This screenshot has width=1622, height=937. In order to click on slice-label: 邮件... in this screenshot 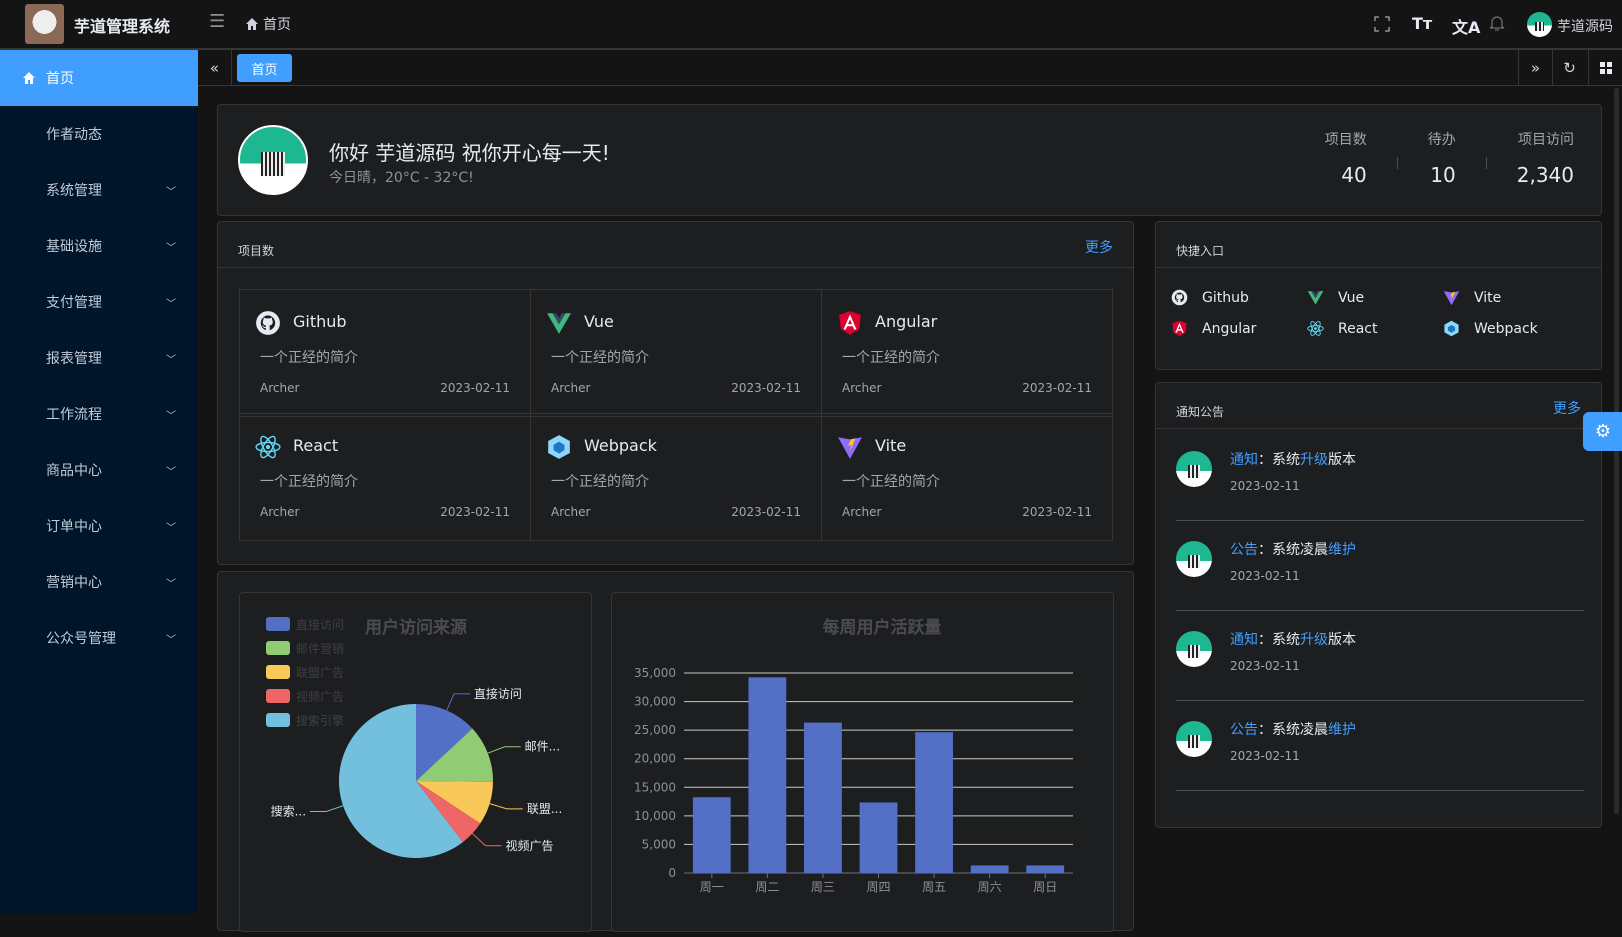, I will do `click(542, 747)`.